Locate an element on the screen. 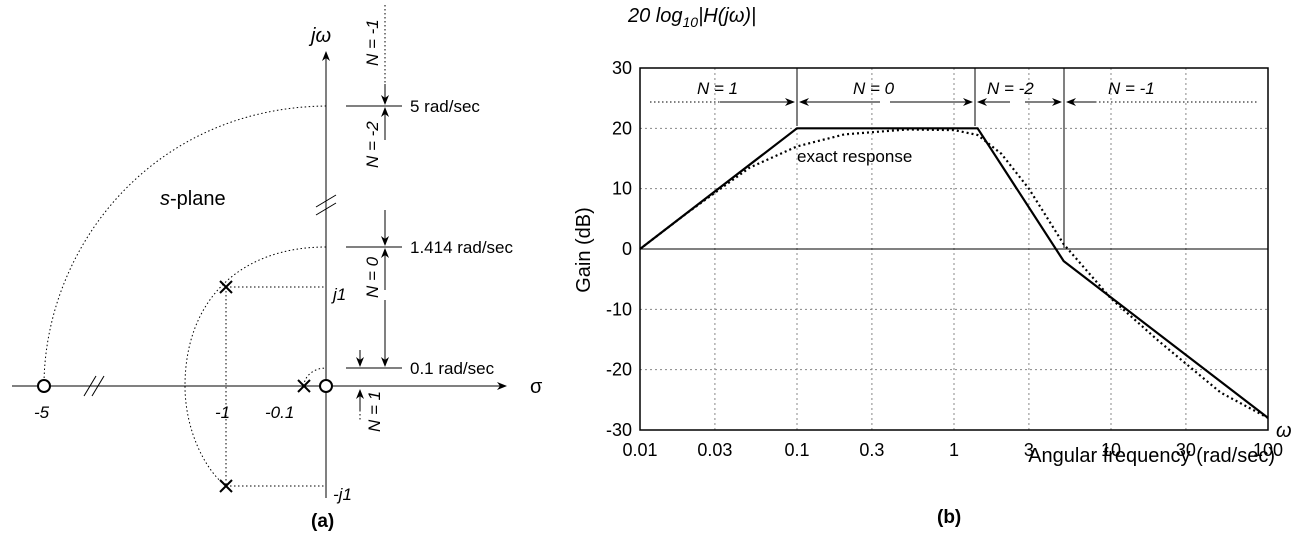 Image resolution: width=1303 pixels, height=540 pixels. plot-title: 20 log10|H(jω)| is located at coordinates (691, 17).